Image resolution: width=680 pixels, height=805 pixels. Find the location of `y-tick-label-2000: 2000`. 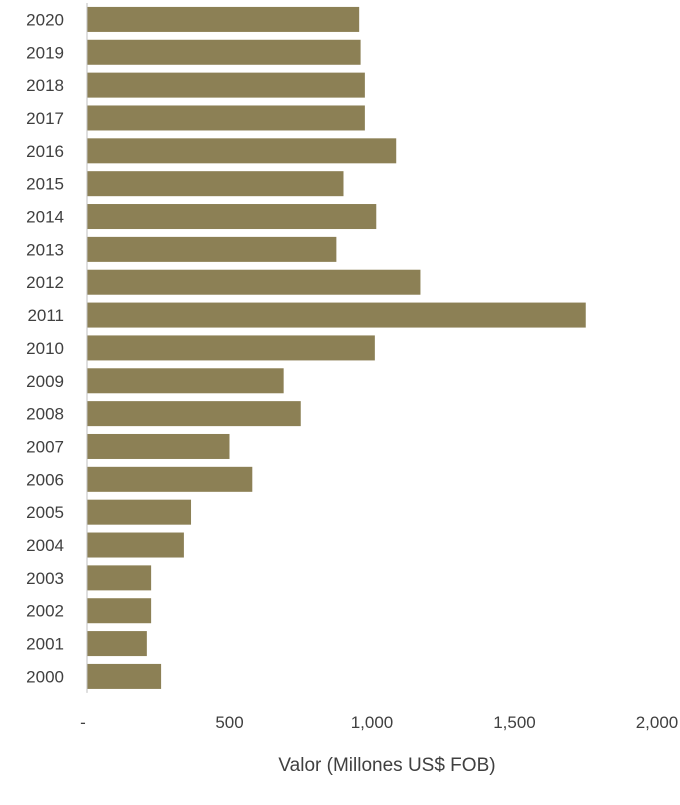

y-tick-label-2000: 2000 is located at coordinates (45, 676).